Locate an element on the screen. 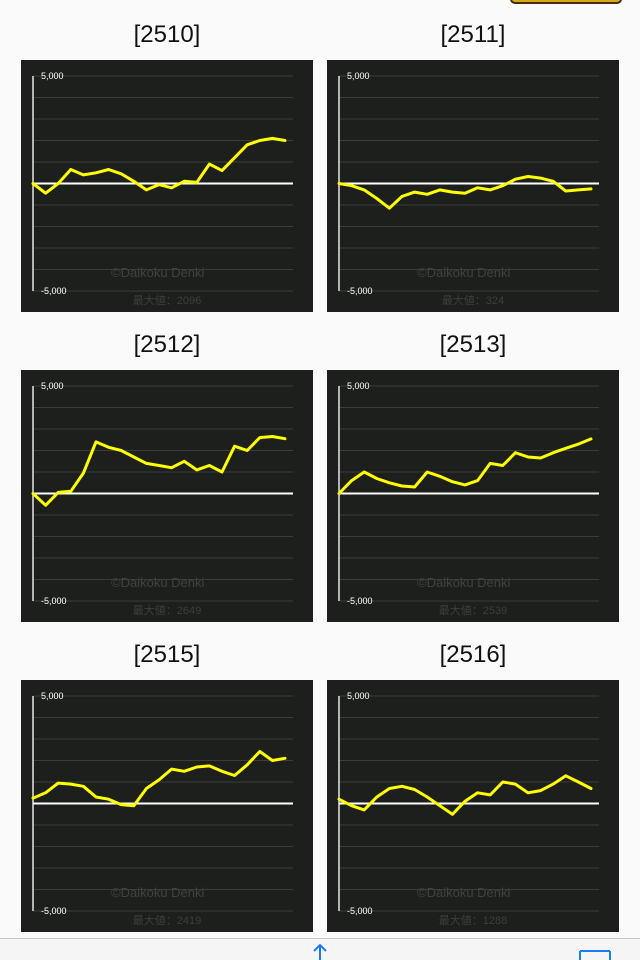  slump-graph: 5,000 -5,000 ©Daikoku Denki 最大値：2096 is located at coordinates (167, 186).